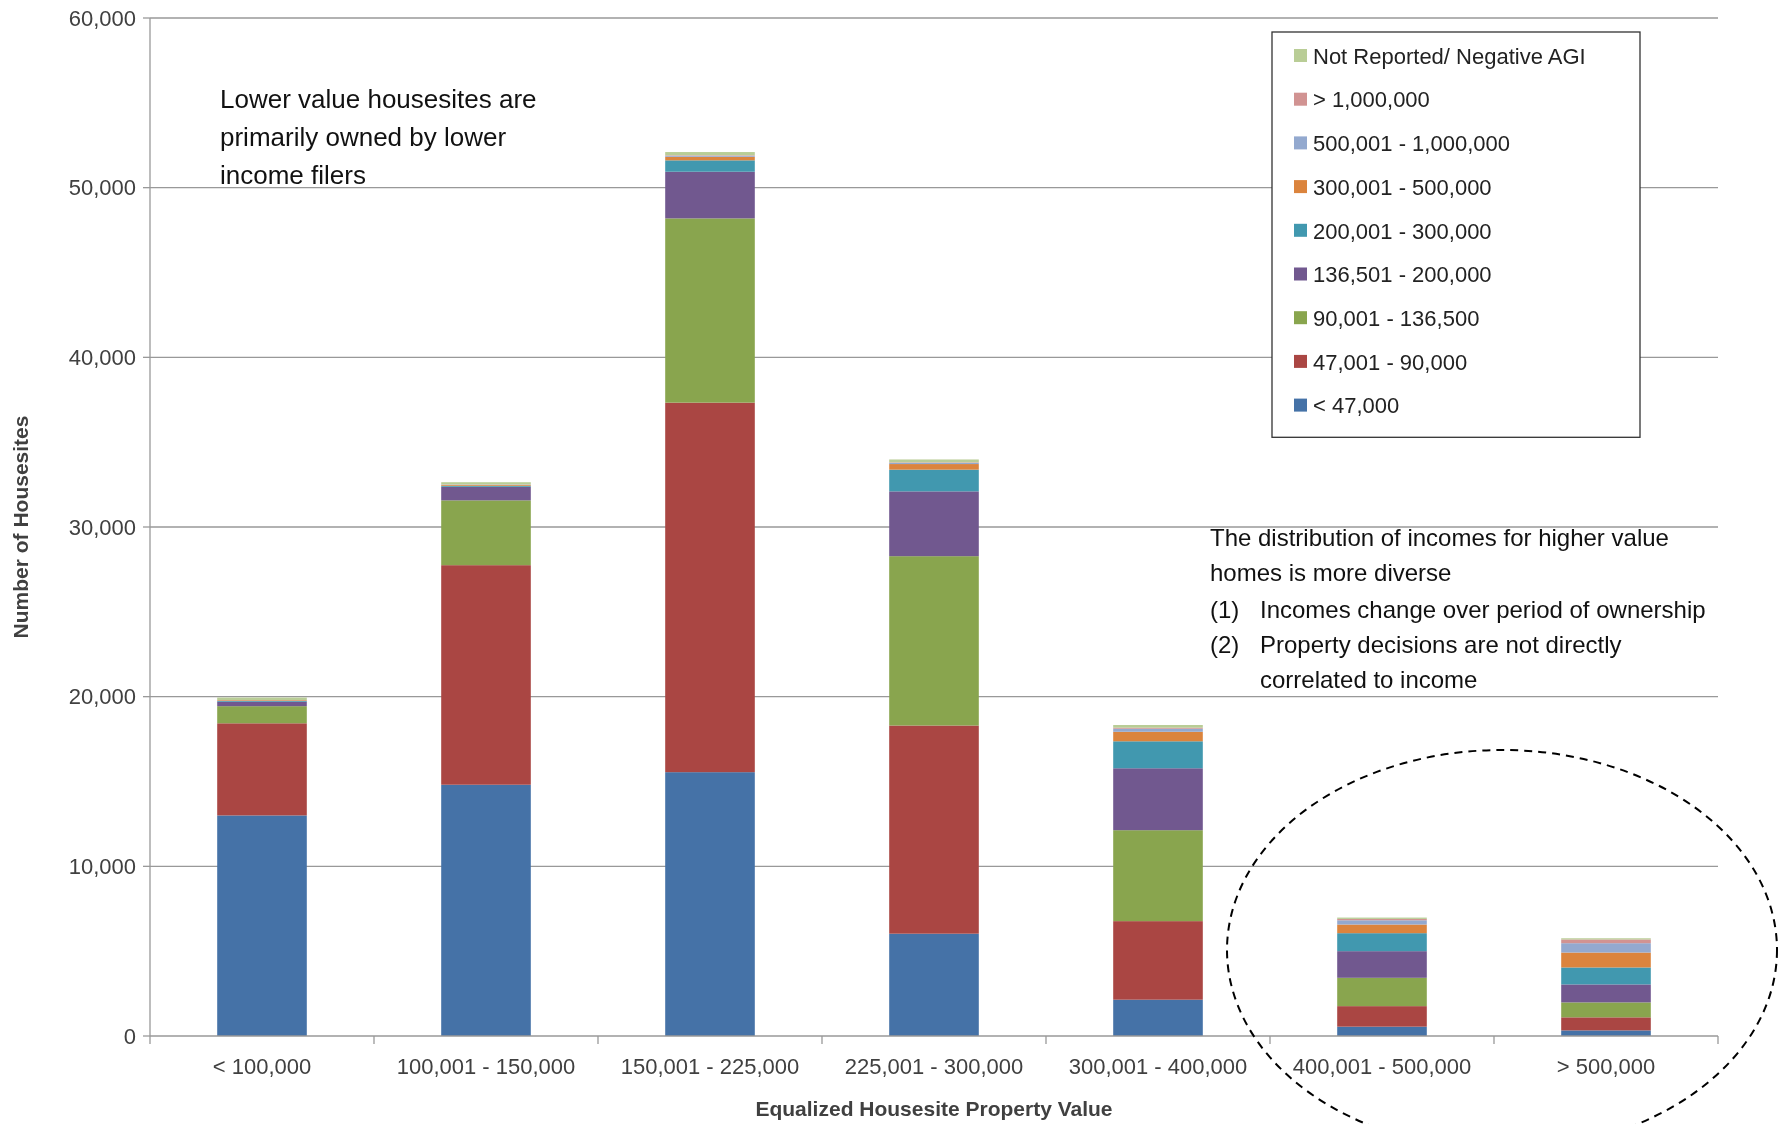  Describe the element at coordinates (1411, 144) in the screenshot. I see `legend-label: 500,001 - 1,000,000` at that location.